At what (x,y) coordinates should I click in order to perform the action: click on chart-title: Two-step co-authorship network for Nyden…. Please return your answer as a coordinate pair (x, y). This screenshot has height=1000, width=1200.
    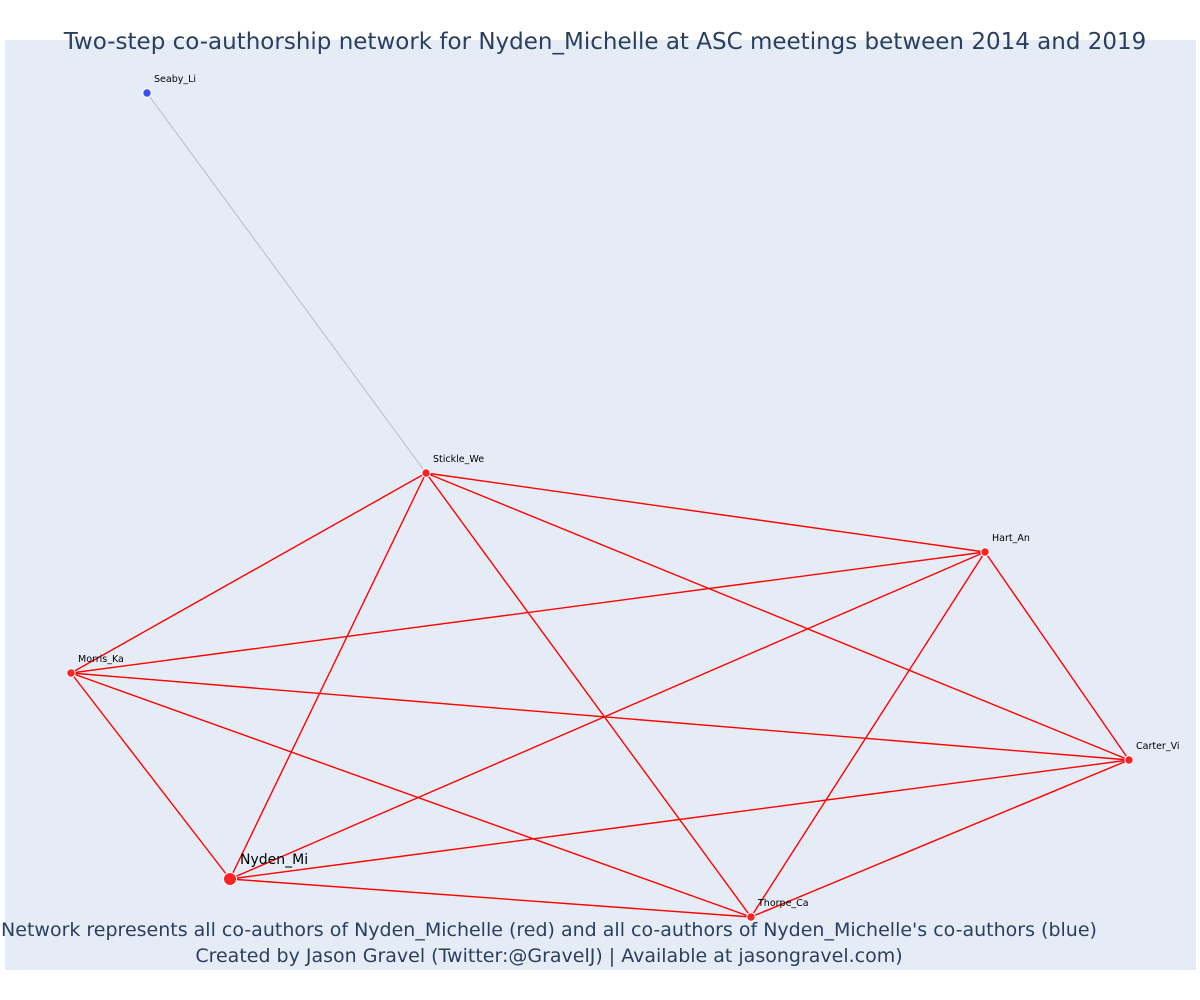
    Looking at the image, I should click on (605, 42).